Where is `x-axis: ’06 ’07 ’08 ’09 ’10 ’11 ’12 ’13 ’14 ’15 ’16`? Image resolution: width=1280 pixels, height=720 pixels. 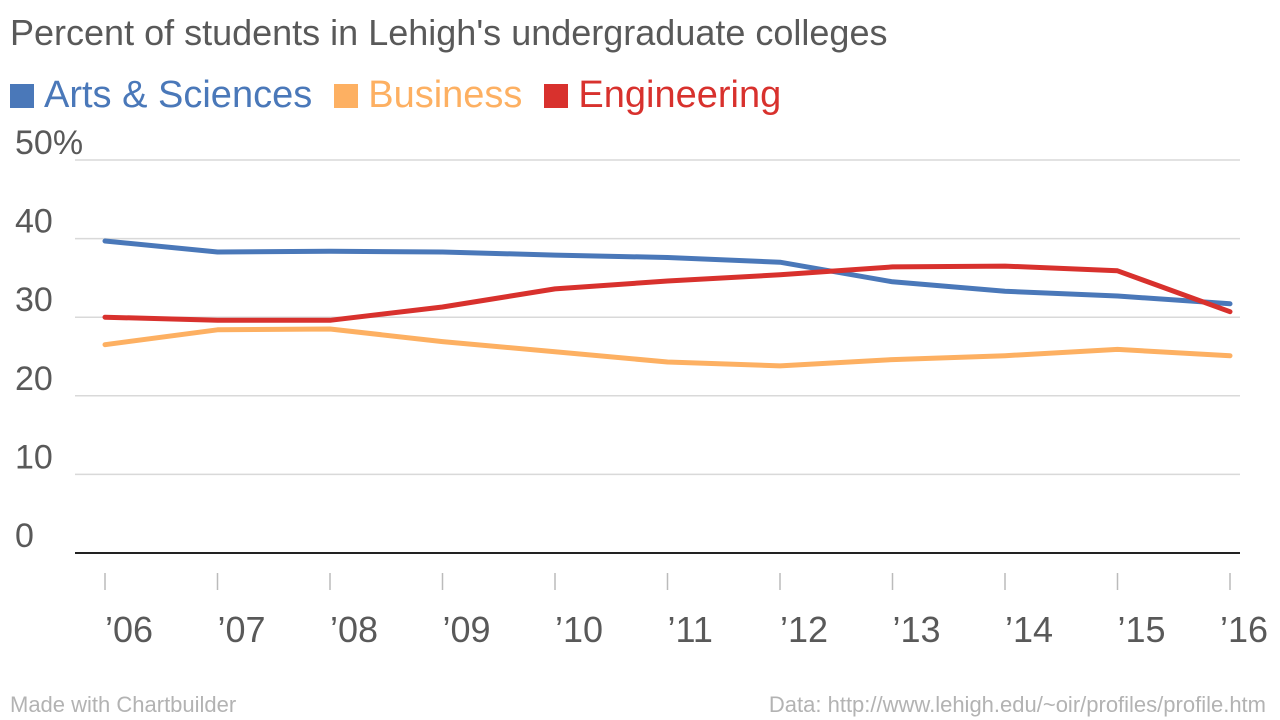
x-axis: ’06 ’07 ’08 ’09 ’10 ’11 ’12 ’13 ’14 ’15 ’16 is located at coordinates (686, 611).